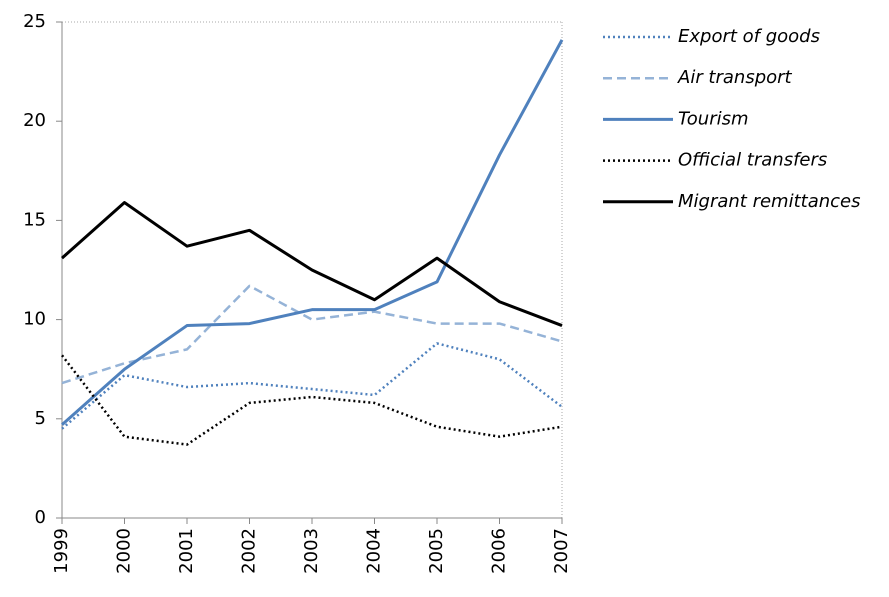 Image resolution: width=889 pixels, height=597 pixels. I want to click on legend-label: Air transport, so click(735, 77).